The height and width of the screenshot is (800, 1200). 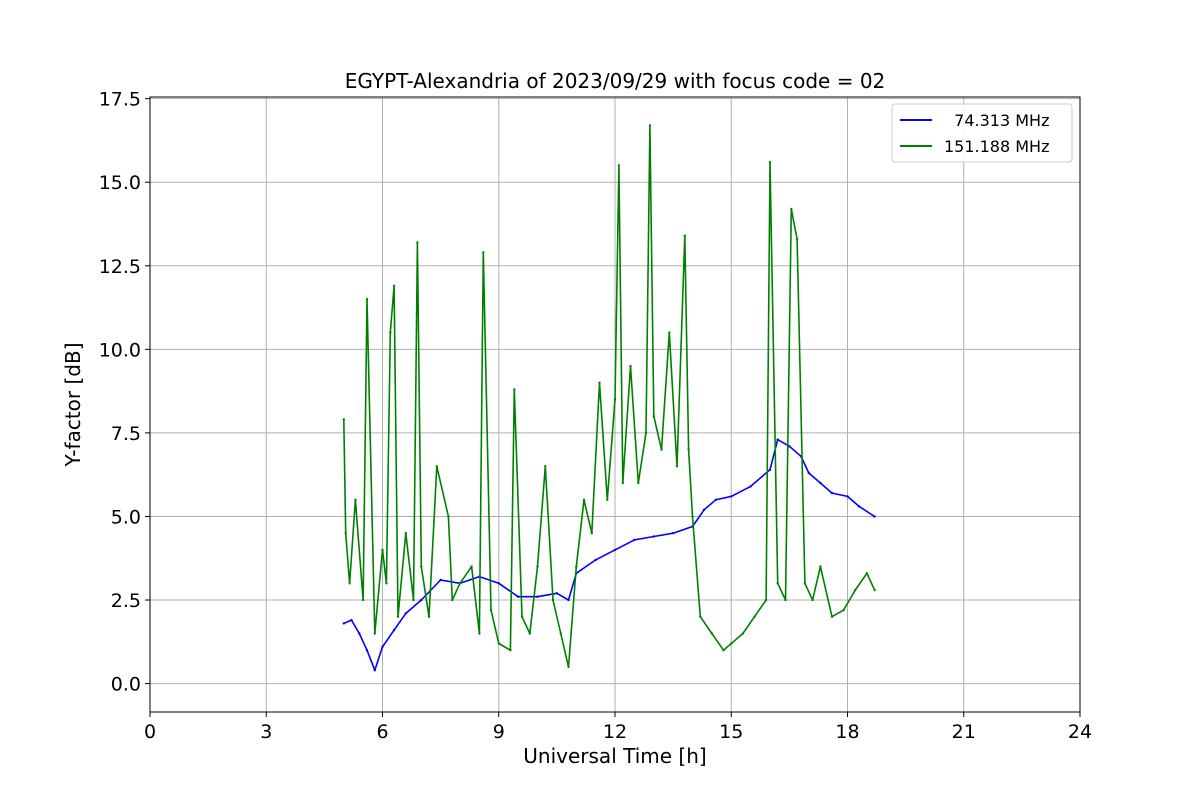 I want to click on y-tick-label: 10.0, so click(x=120, y=350).